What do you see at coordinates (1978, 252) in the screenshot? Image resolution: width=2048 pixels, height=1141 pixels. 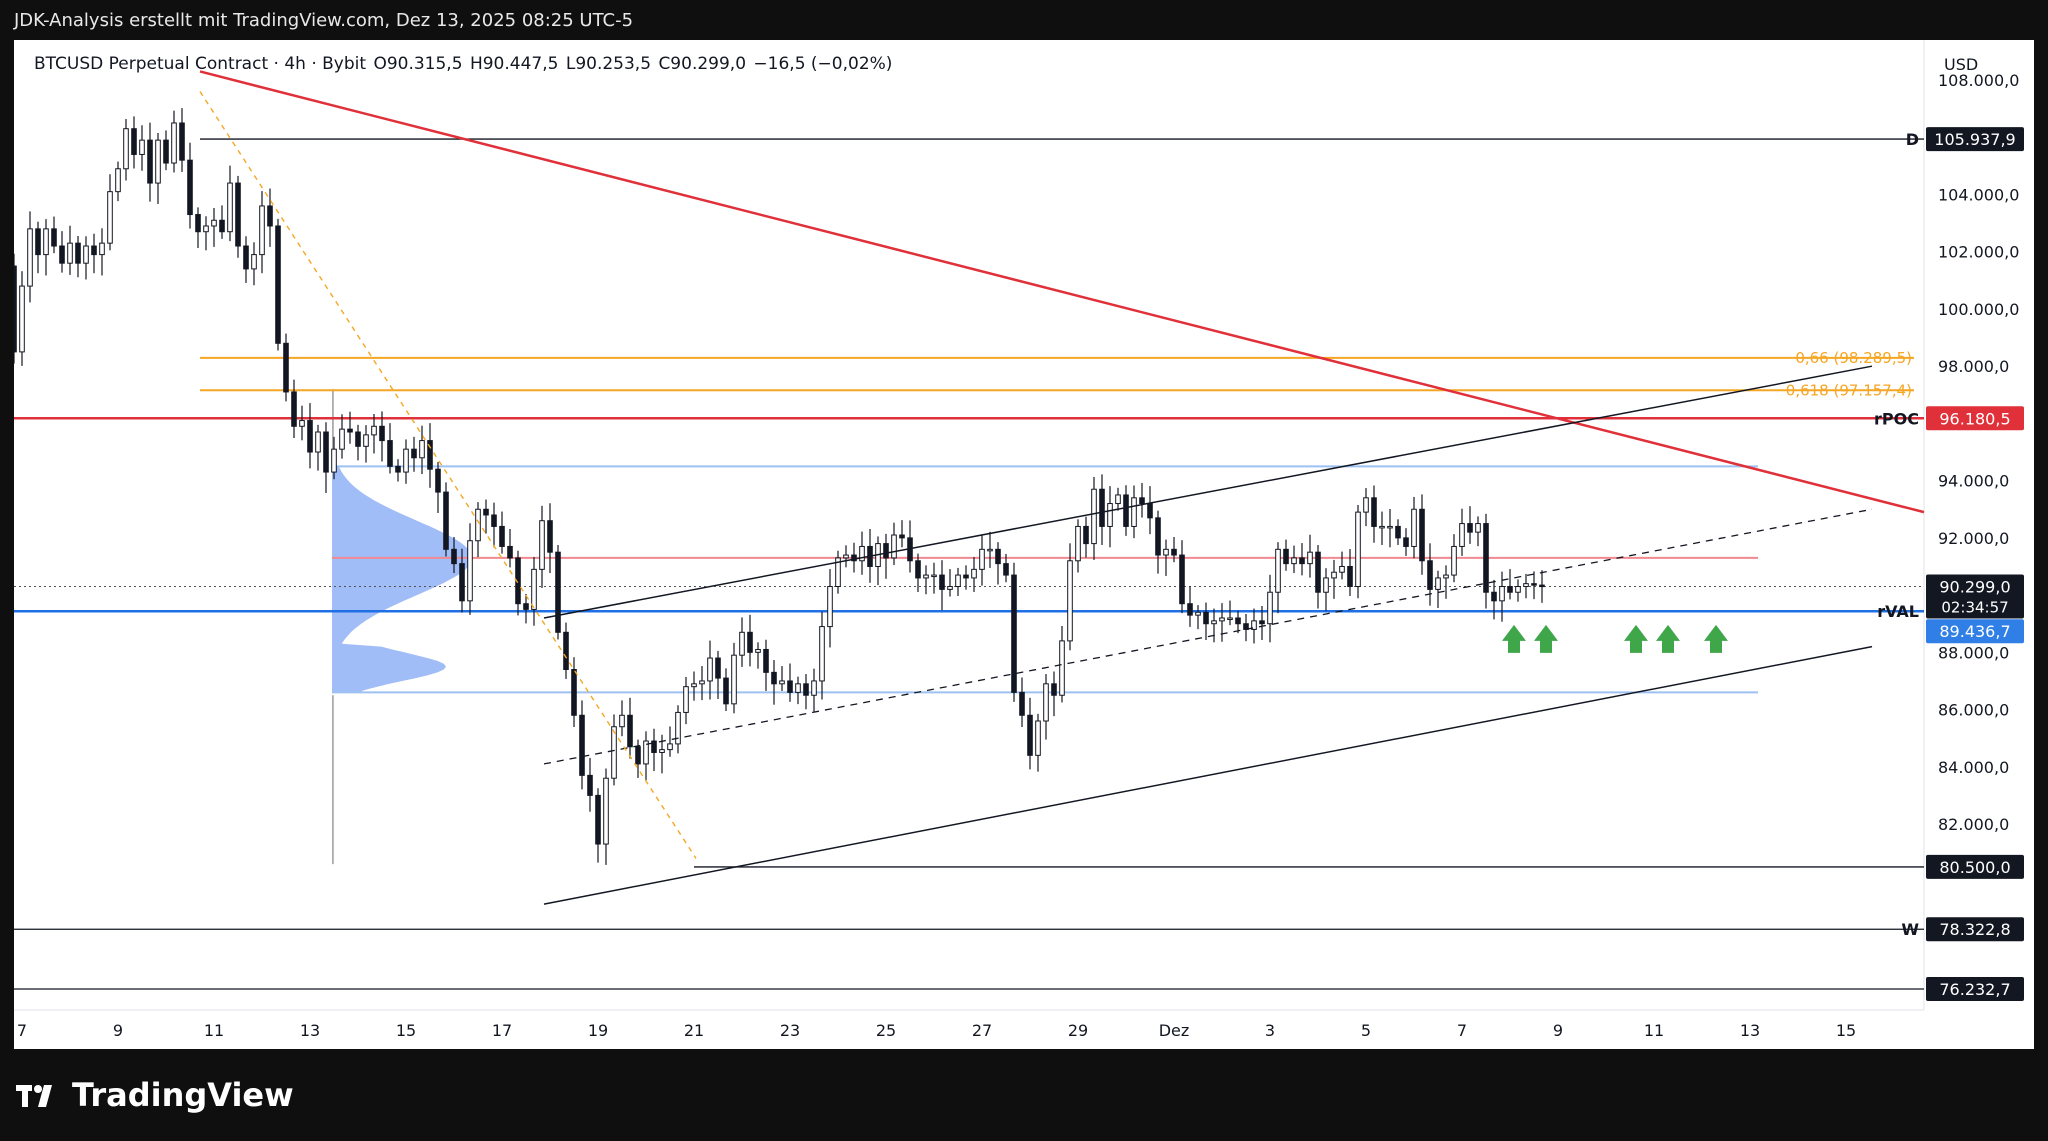 I see `y-tick-label: 102.000,0` at bounding box center [1978, 252].